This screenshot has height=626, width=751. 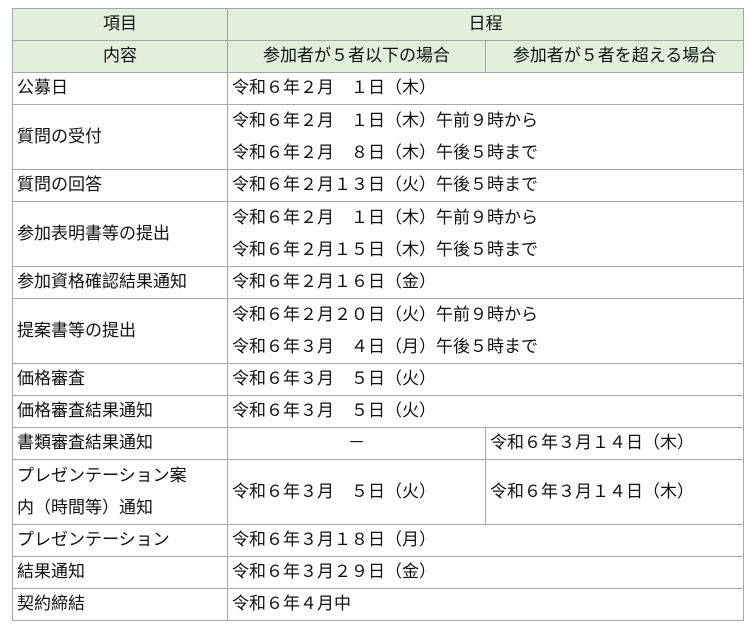 I want to click on item-line: プレゼンテーション案, so click(x=102, y=476).